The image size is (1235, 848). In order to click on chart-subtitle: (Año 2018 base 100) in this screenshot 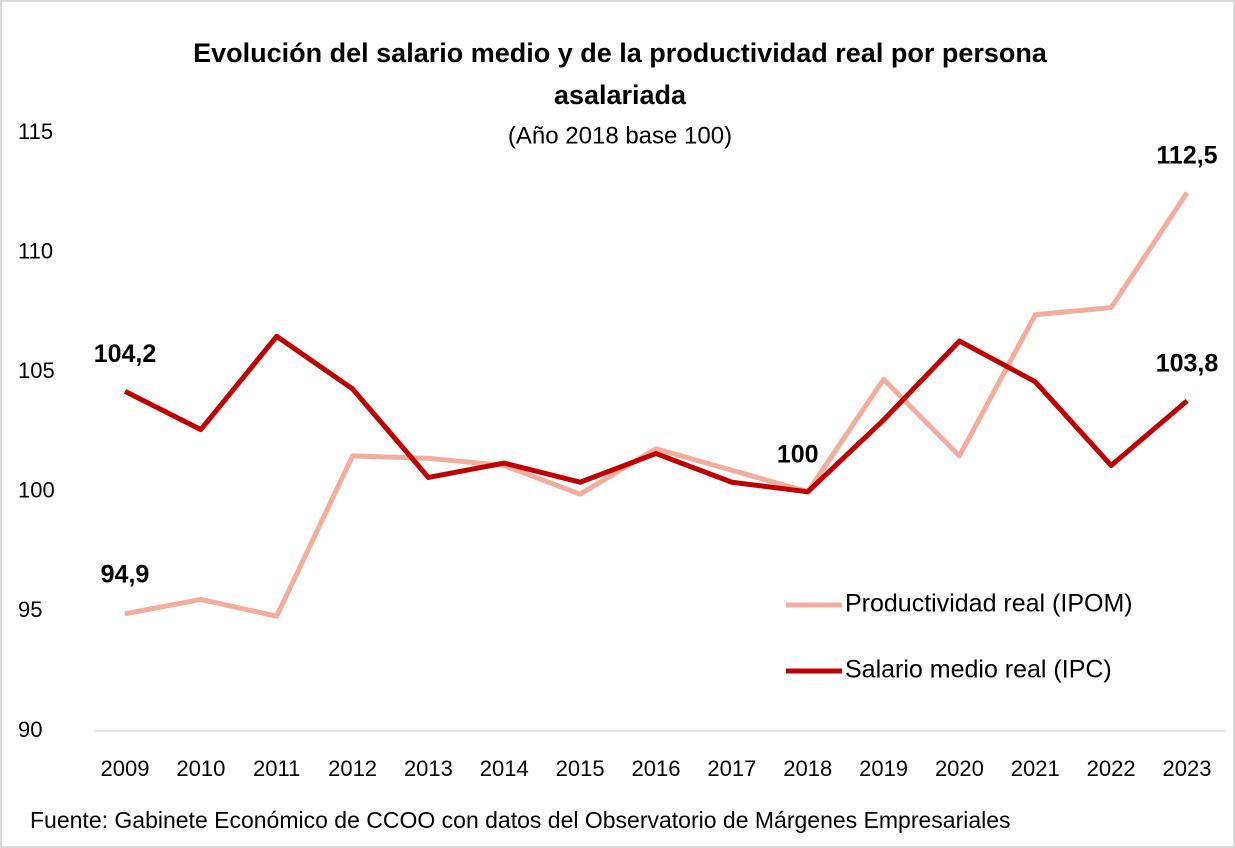, I will do `click(620, 135)`.